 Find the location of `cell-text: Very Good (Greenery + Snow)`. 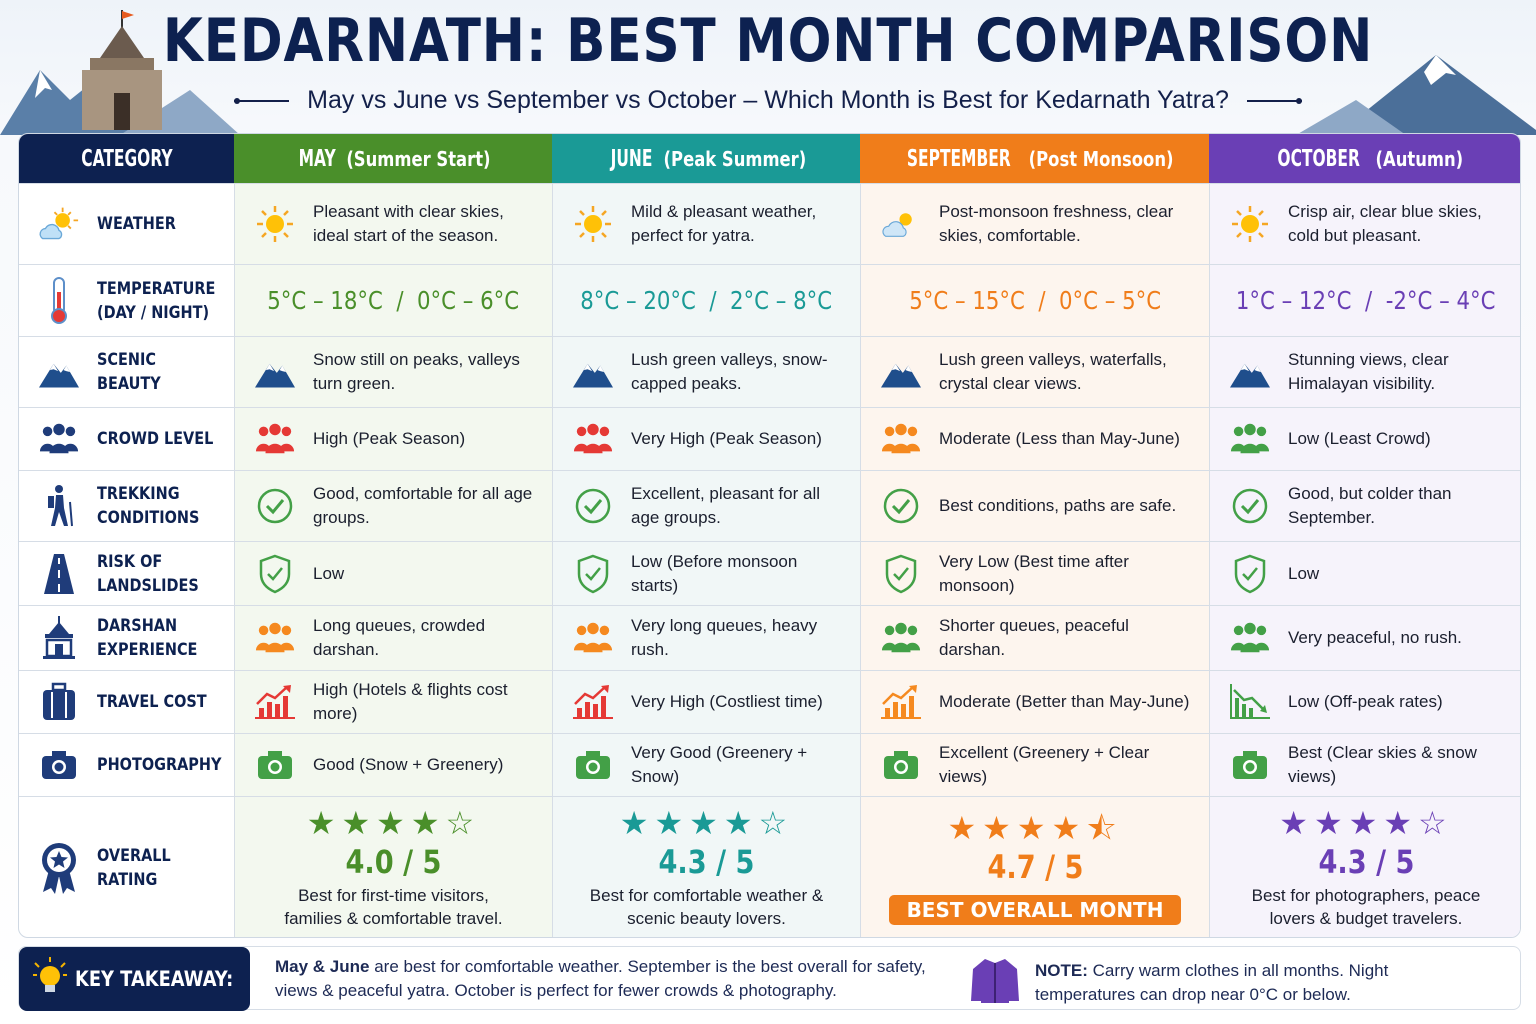

cell-text: Very Good (Greenery + Snow) is located at coordinates (719, 764).